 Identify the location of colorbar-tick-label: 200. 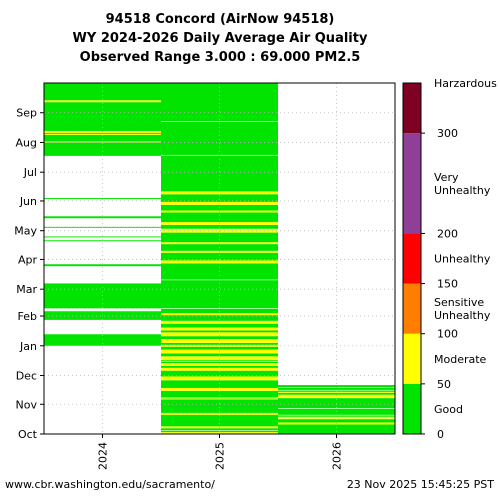
(447, 233).